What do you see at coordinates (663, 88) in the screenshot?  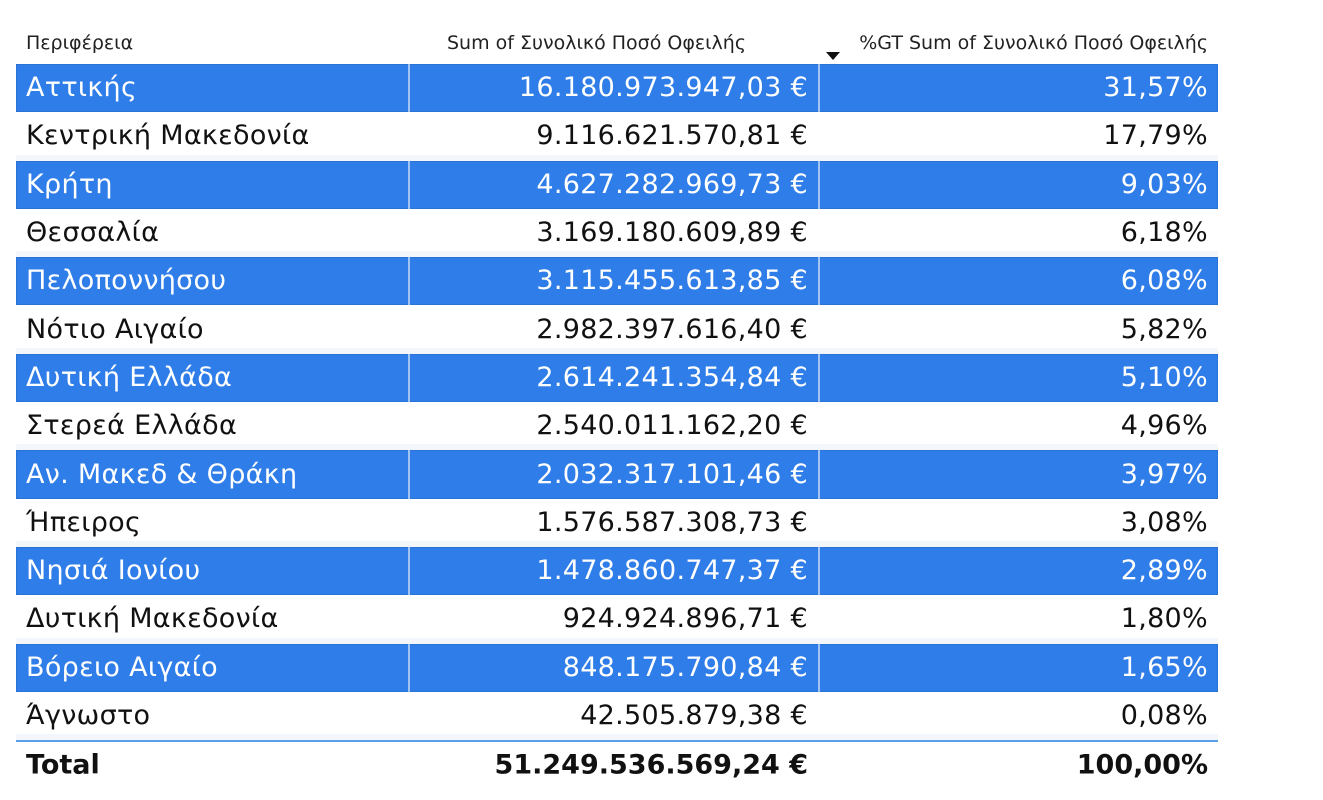 I see `row-sum: 16.180.973.947,03 €` at bounding box center [663, 88].